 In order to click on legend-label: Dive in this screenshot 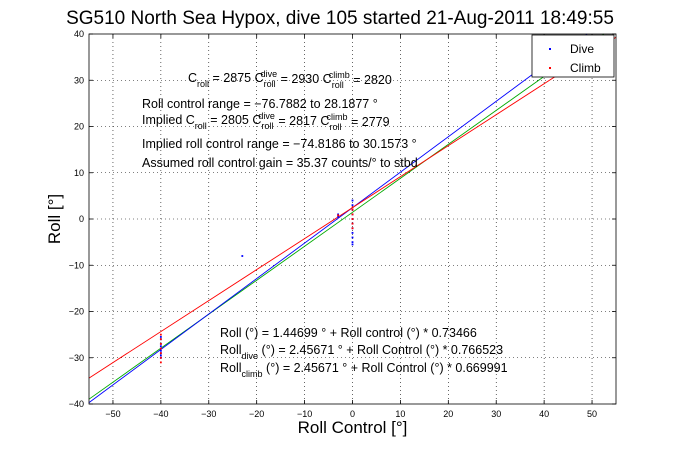, I will do `click(582, 49)`.